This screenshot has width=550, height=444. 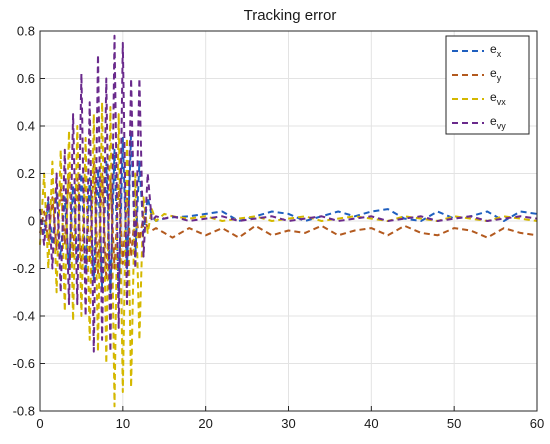 What do you see at coordinates (487, 85) in the screenshot?
I see `legend-box` at bounding box center [487, 85].